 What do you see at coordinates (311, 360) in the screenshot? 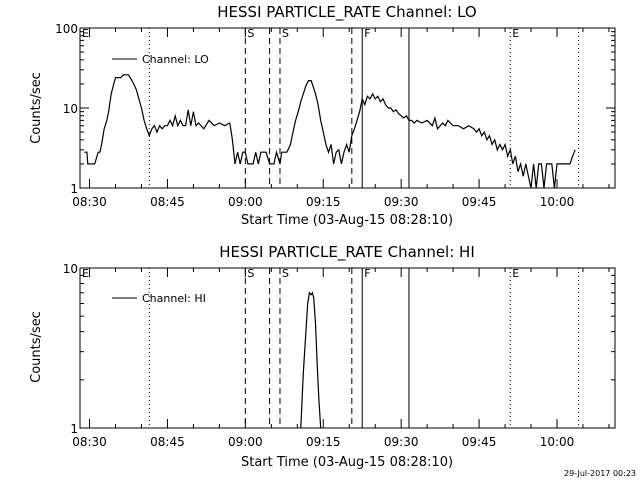
I see `data-series-line` at bounding box center [311, 360].